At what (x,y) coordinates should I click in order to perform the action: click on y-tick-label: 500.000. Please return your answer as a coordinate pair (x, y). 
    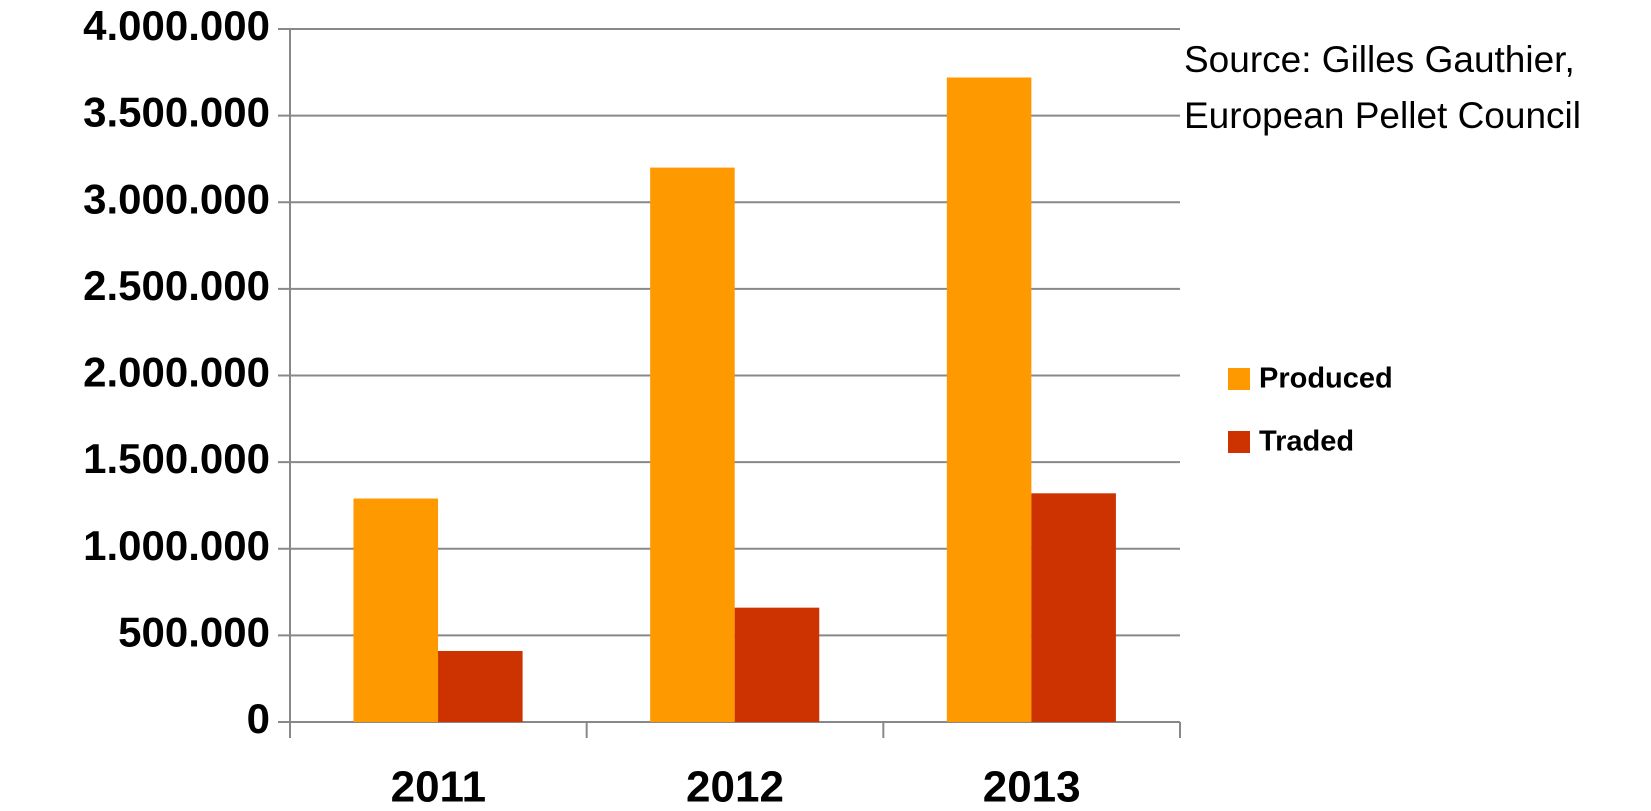
    Looking at the image, I should click on (194, 631).